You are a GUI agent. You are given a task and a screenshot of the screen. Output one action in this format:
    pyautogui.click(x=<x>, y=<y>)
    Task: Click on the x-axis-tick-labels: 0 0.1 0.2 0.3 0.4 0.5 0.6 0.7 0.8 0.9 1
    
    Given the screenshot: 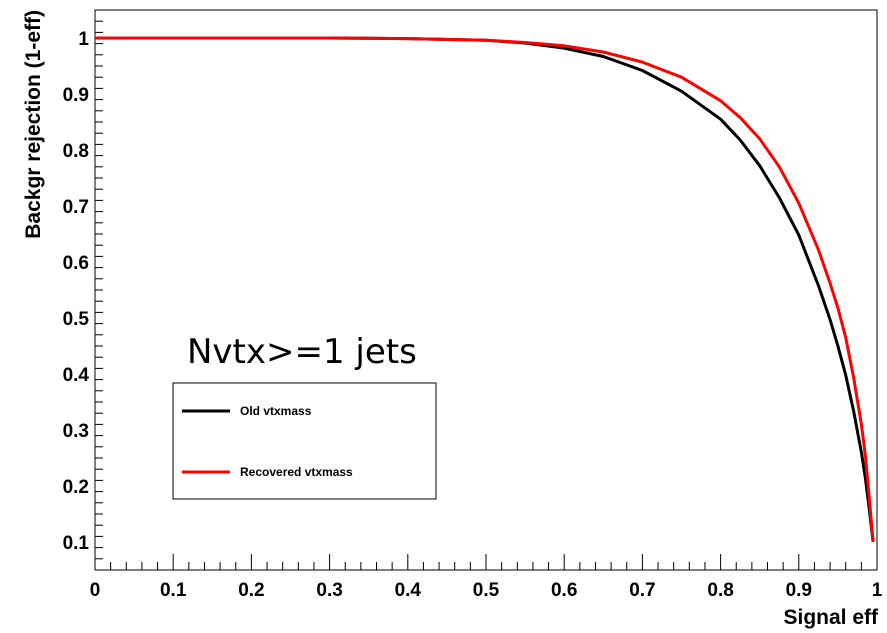 What is the action you would take?
    pyautogui.click(x=486, y=590)
    